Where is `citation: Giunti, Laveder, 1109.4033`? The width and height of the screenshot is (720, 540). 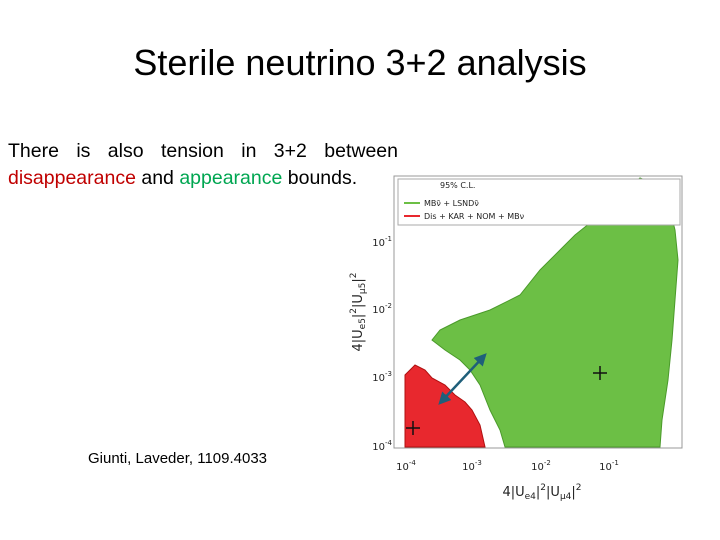 citation: Giunti, Laveder, 1109.4033 is located at coordinates (178, 458).